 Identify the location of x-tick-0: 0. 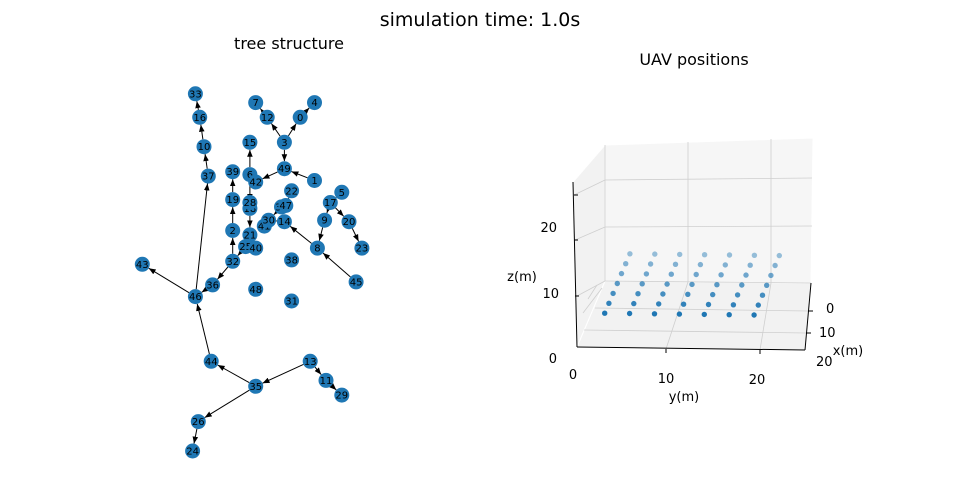
(830, 309).